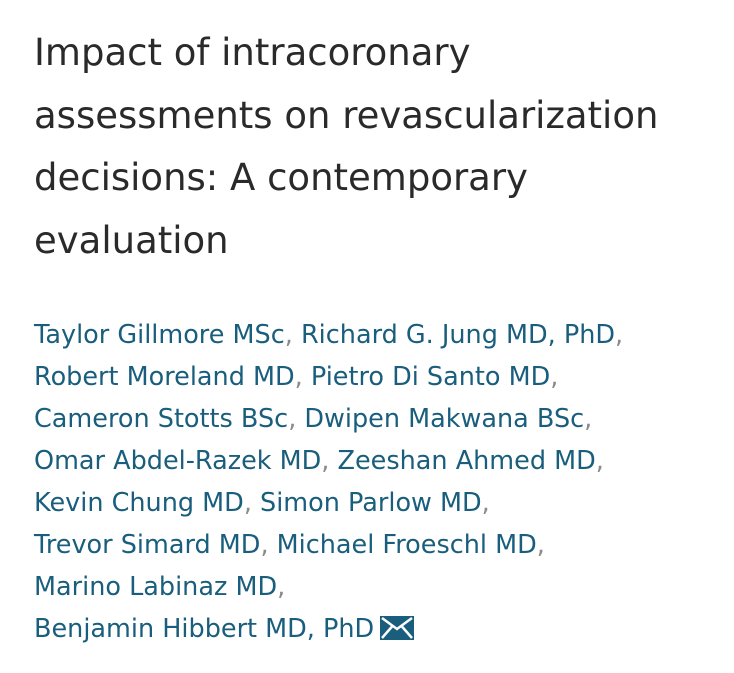 The height and width of the screenshot is (673, 734). I want to click on author-link: Omar Abdel-Razek MD, so click(178, 461).